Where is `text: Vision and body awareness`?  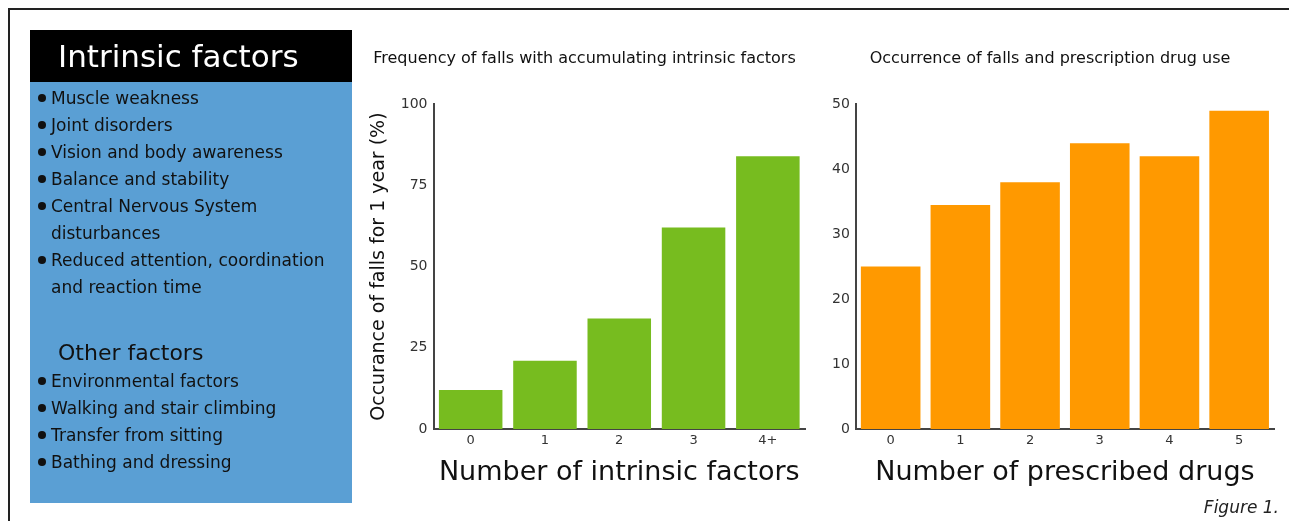 text: Vision and body awareness is located at coordinates (167, 152).